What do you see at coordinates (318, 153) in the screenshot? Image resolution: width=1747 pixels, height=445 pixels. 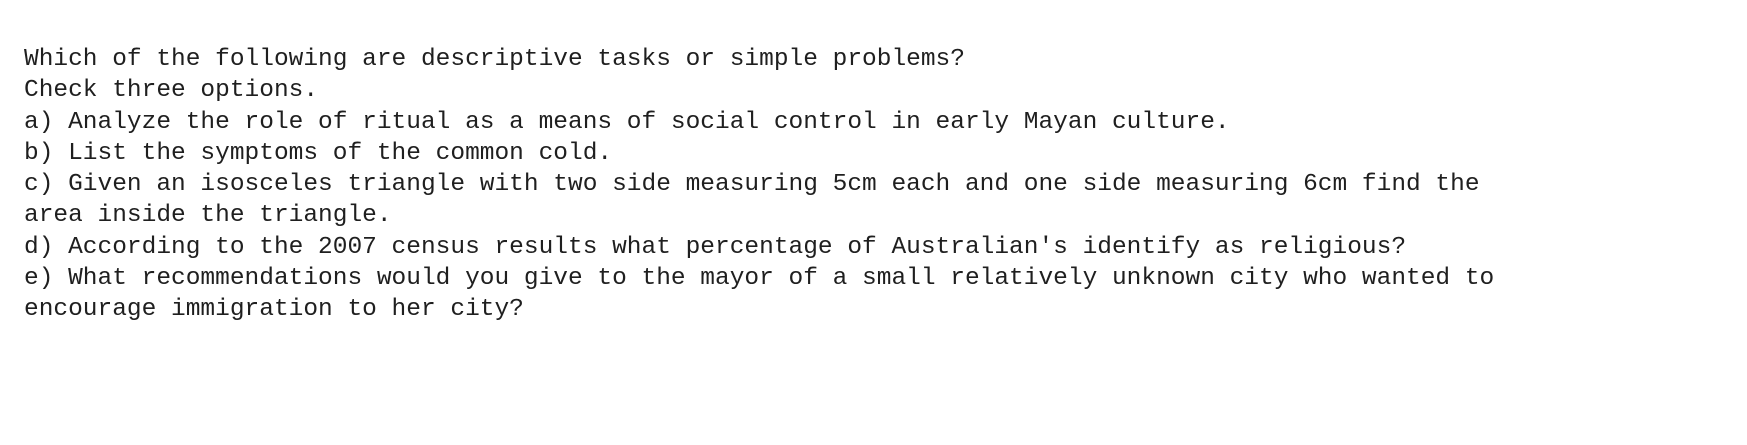 I see `option: b) List the symptoms of the common cold.` at bounding box center [318, 153].